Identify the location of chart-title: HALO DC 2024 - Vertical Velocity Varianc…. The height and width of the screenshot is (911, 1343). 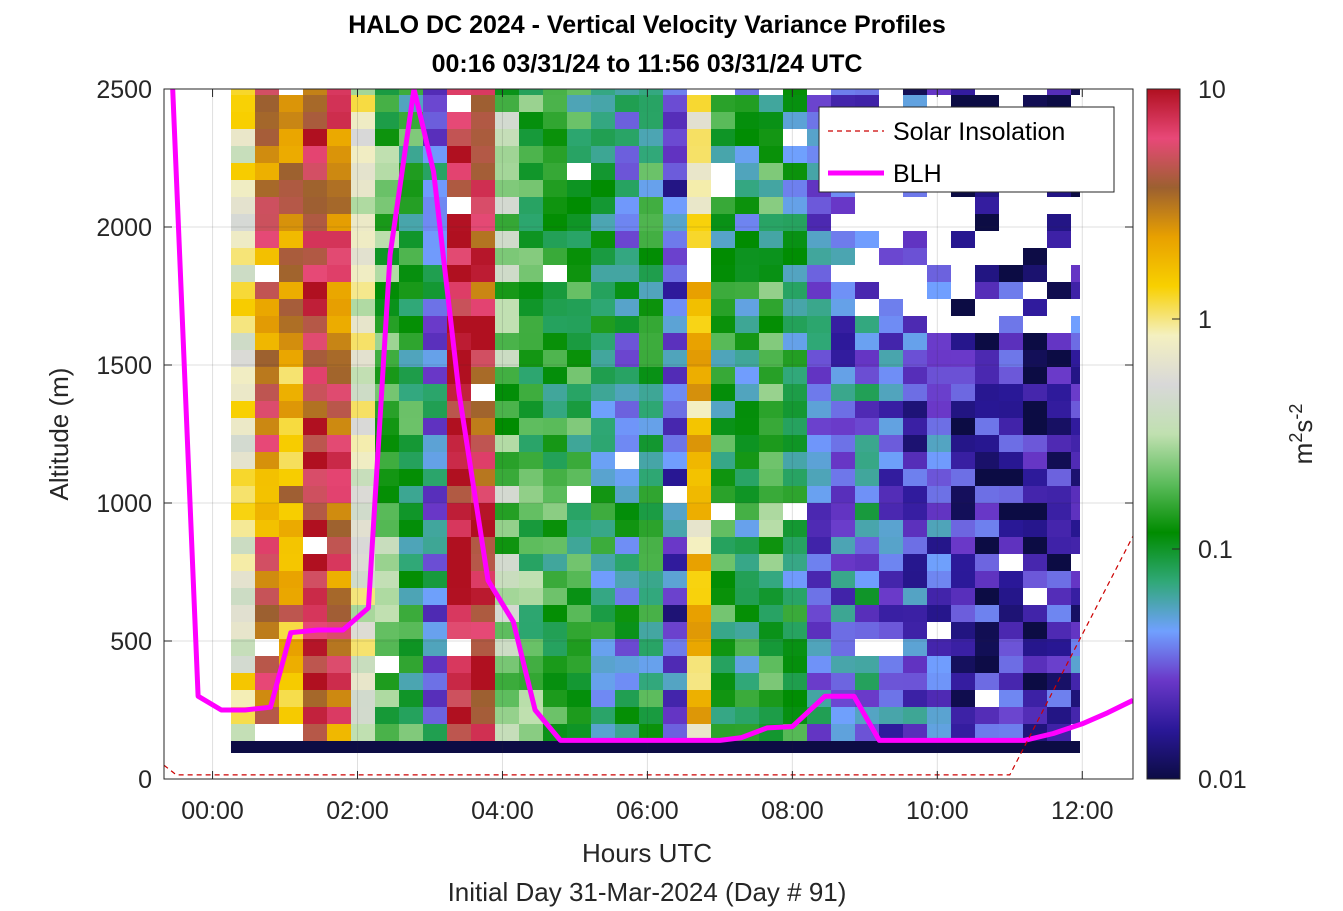
(647, 25).